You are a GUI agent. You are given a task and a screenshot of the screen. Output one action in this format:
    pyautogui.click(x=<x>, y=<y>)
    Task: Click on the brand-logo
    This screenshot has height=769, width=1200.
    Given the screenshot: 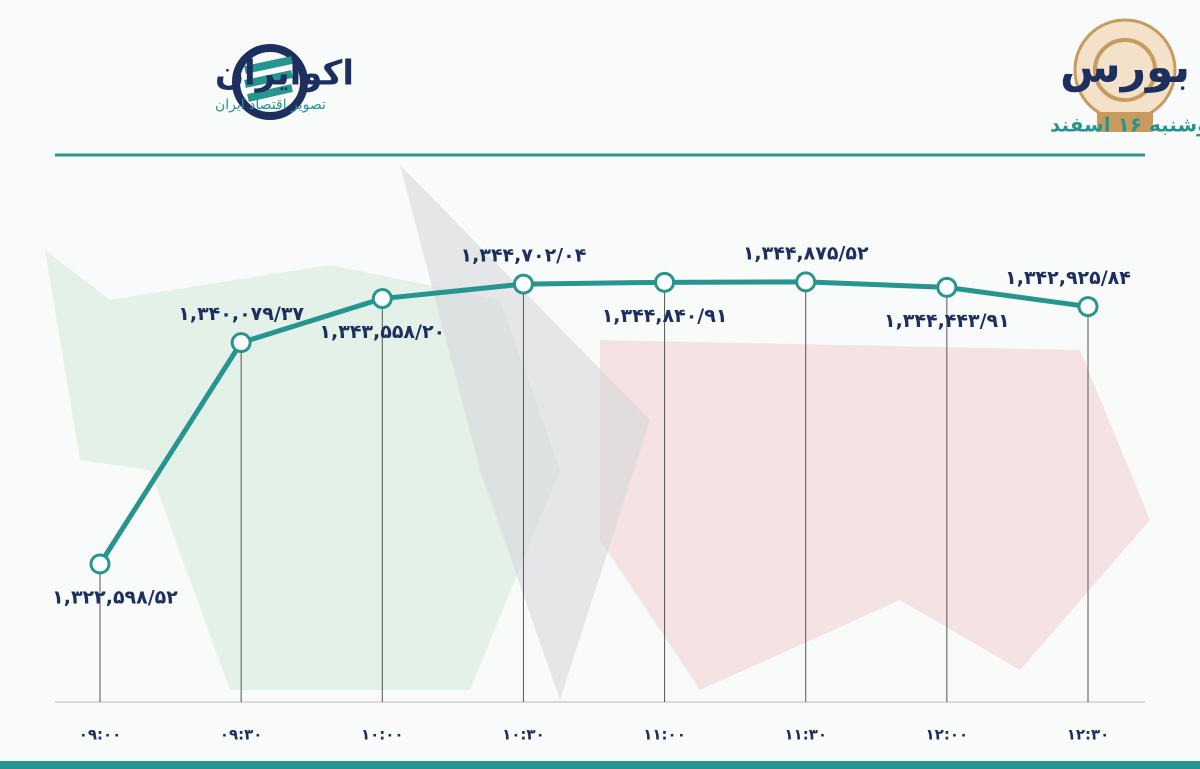 What is the action you would take?
    pyautogui.click(x=270, y=82)
    